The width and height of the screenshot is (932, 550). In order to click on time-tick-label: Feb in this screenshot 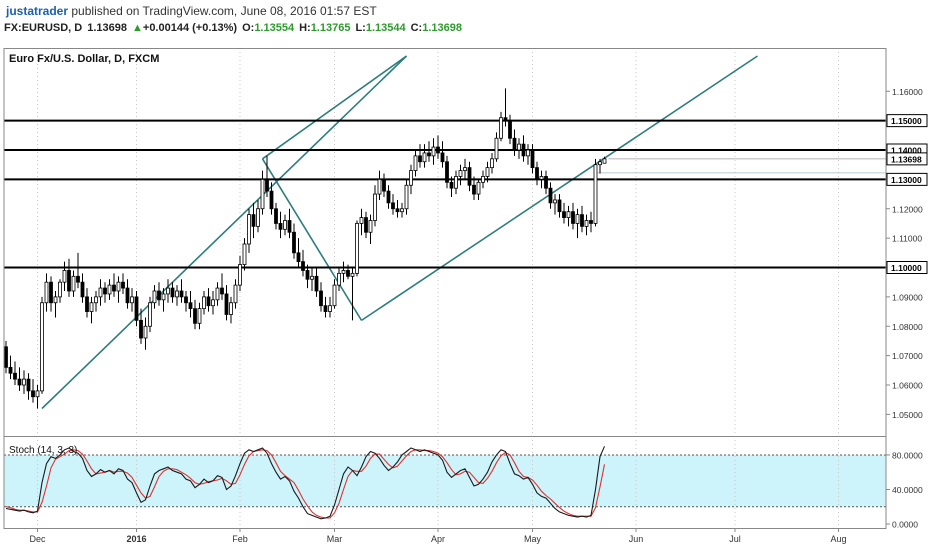, I will do `click(240, 539)`.